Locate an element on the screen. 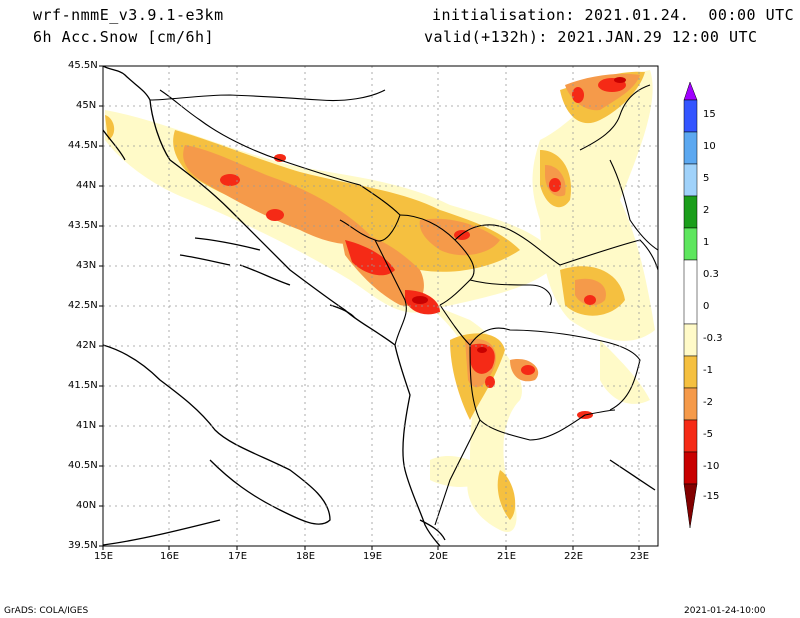  legend-label: 1 is located at coordinates (706, 242).